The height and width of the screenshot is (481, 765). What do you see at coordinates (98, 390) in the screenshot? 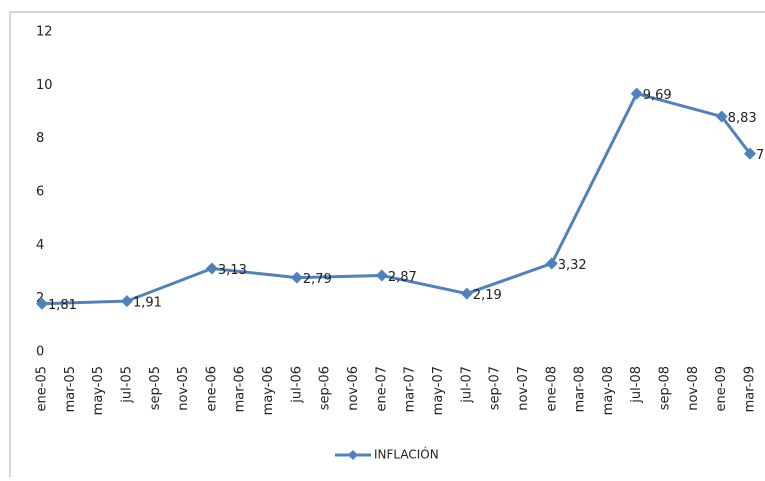
I see `x-tick-label: may-05` at bounding box center [98, 390].